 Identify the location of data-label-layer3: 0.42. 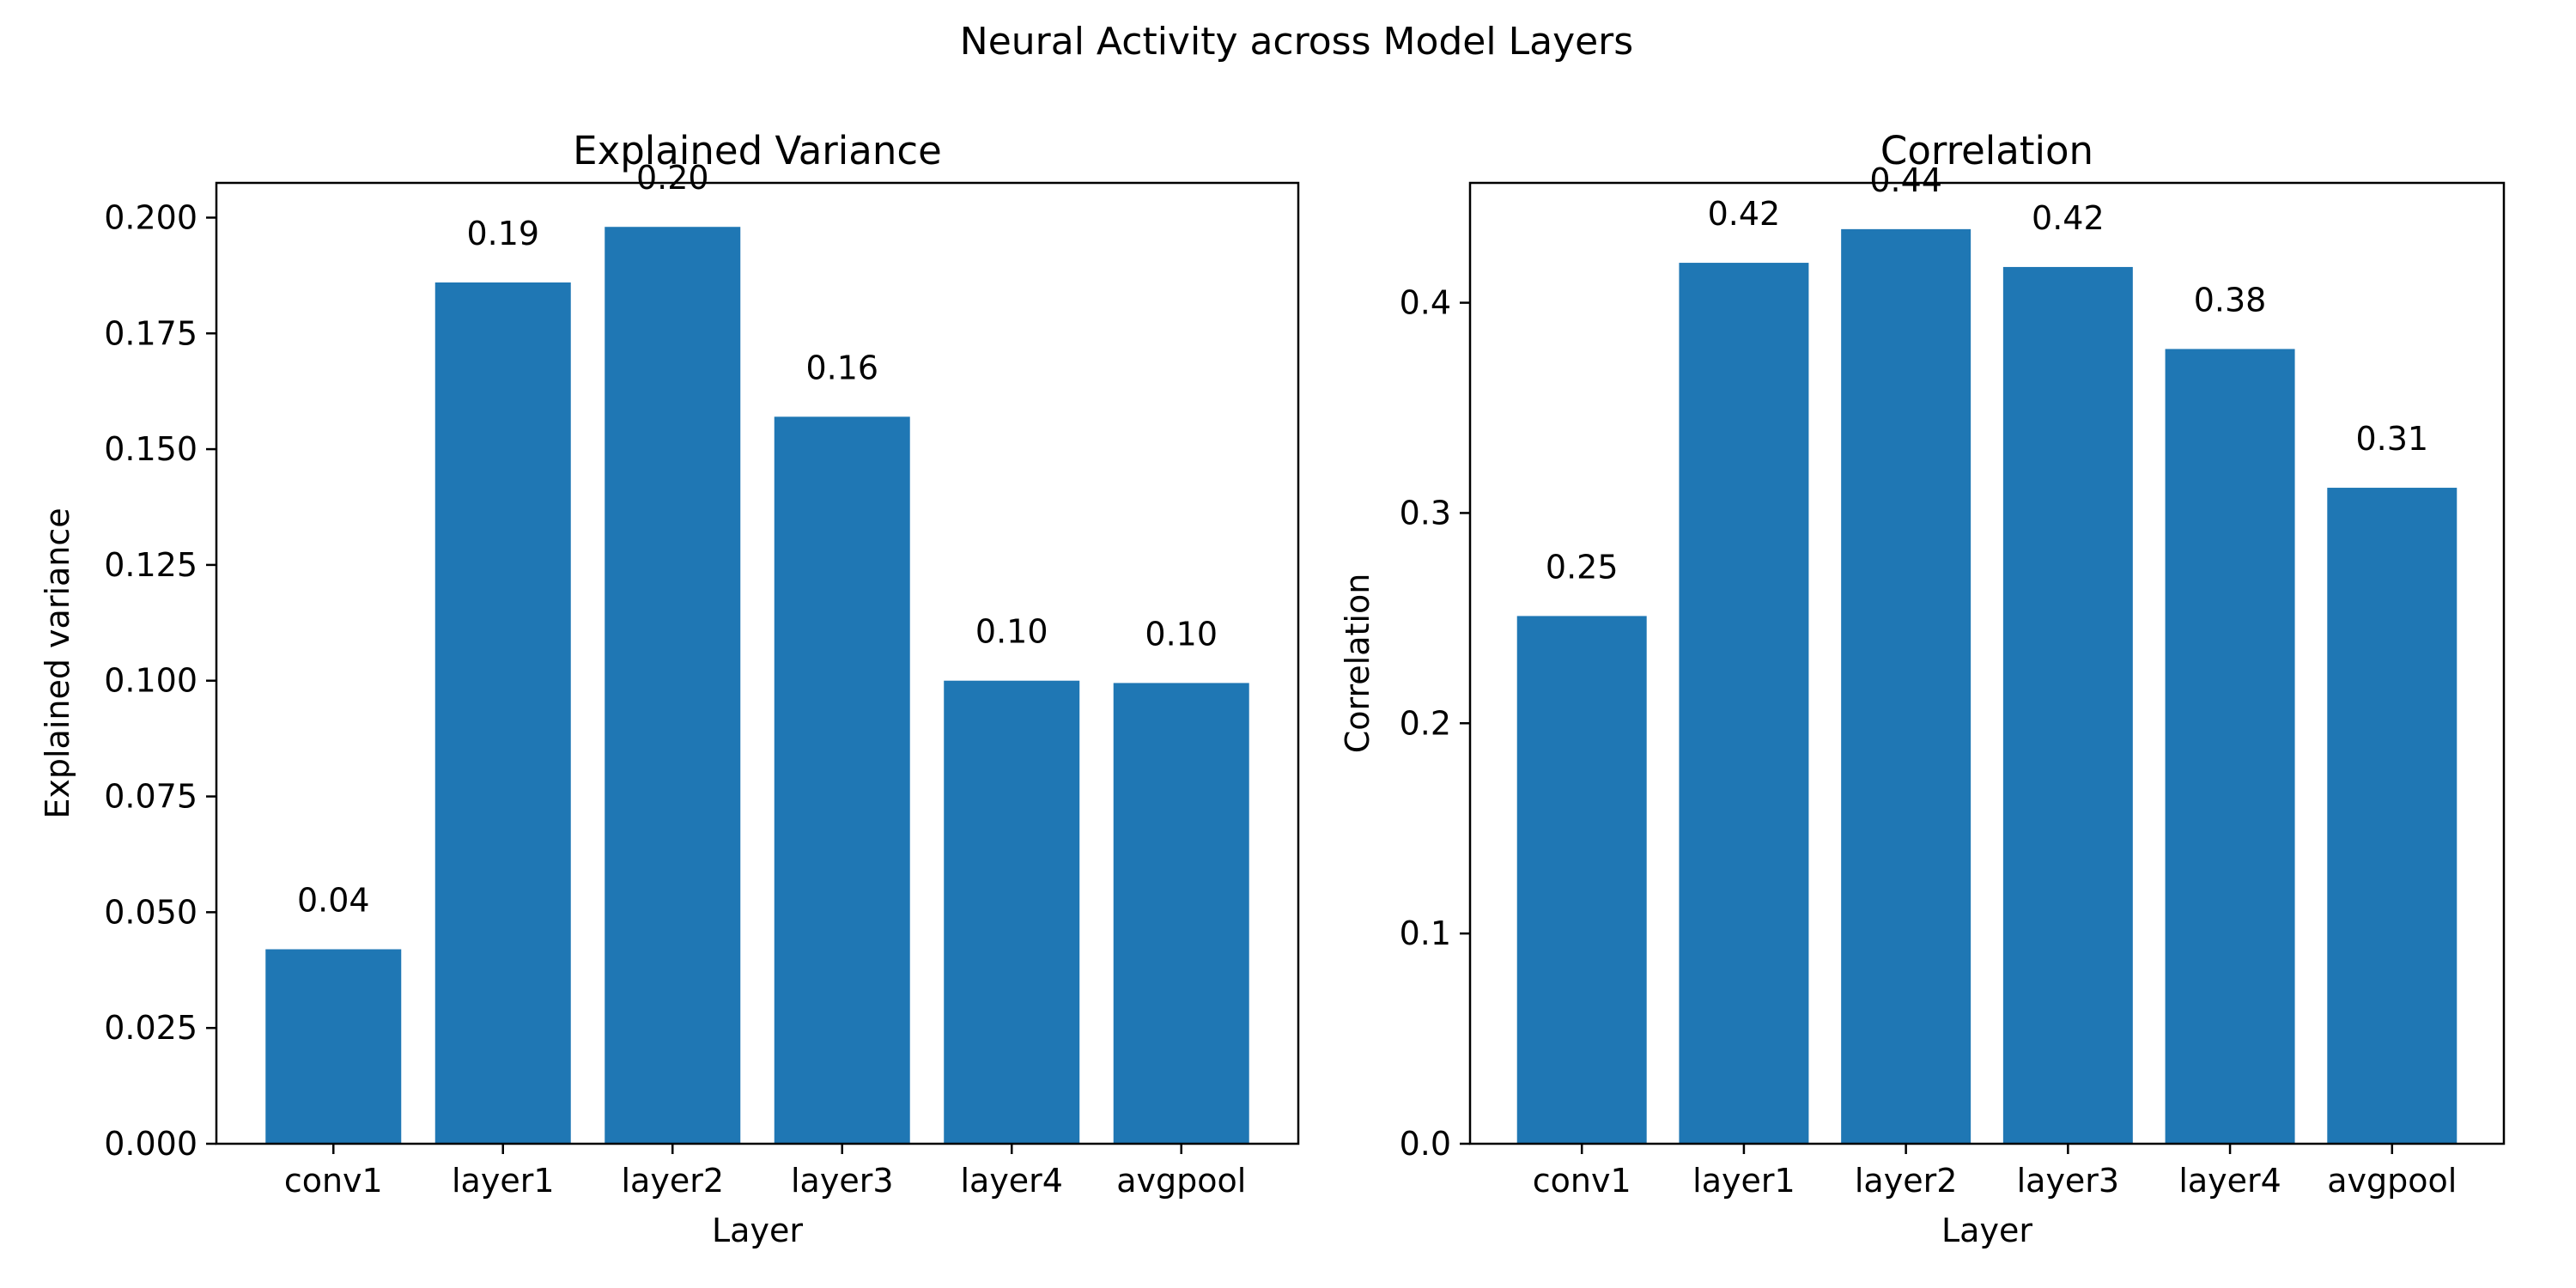
(2068, 218).